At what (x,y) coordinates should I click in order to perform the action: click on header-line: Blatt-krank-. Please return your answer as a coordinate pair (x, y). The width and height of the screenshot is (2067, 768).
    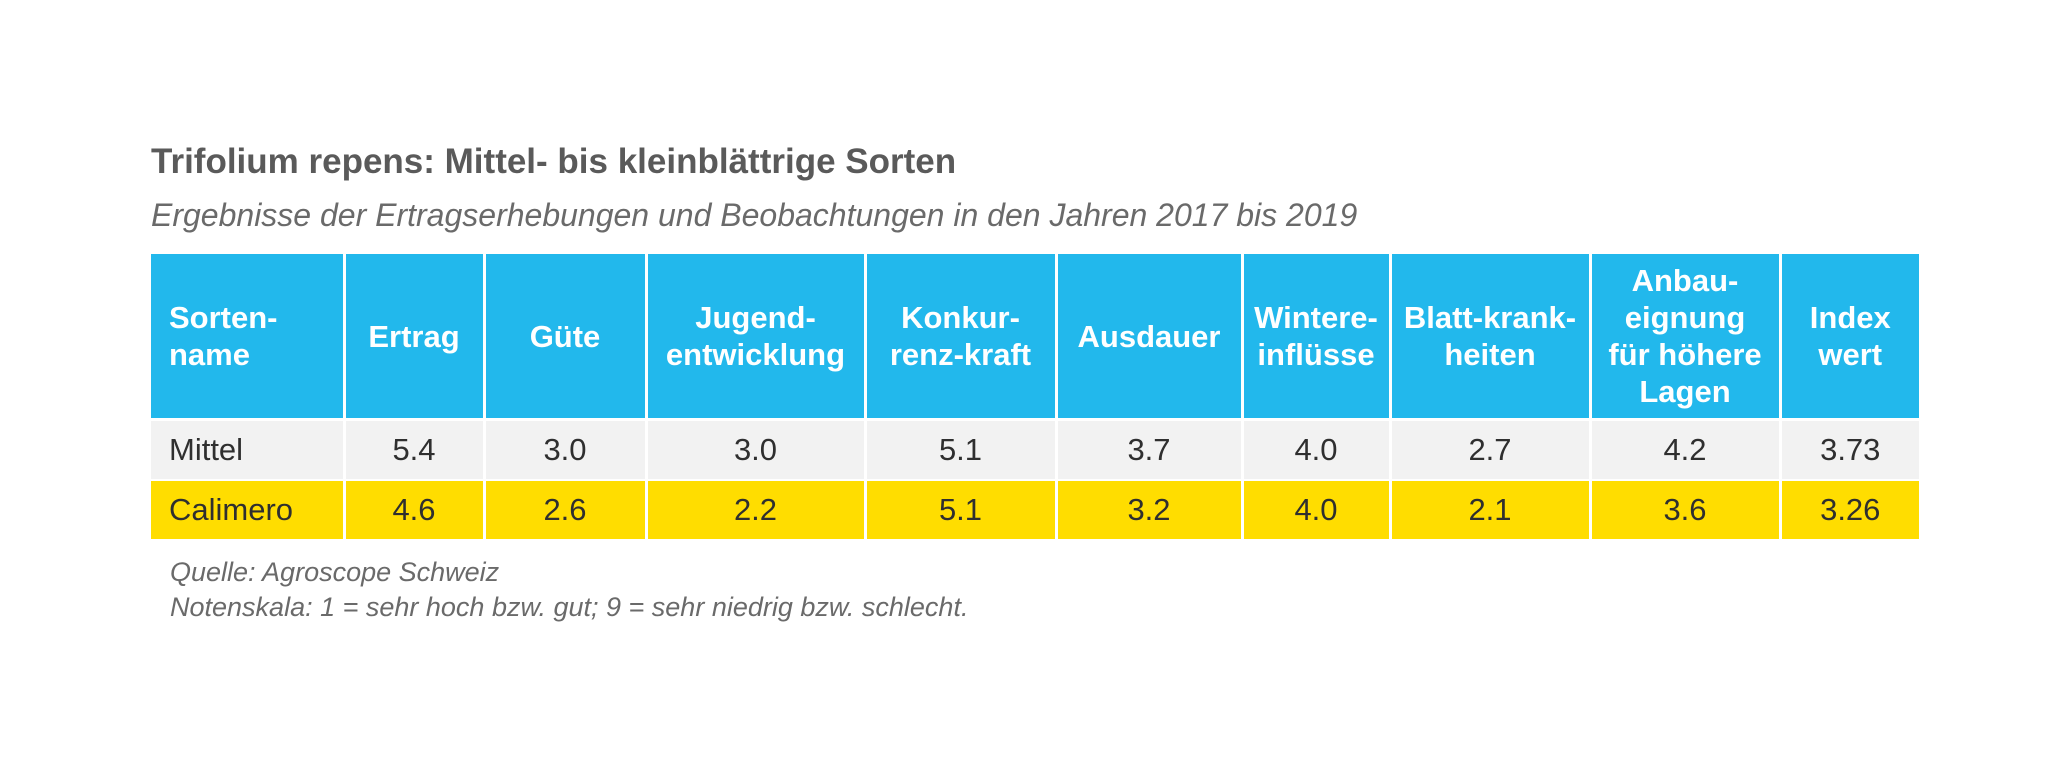
    Looking at the image, I should click on (1490, 317).